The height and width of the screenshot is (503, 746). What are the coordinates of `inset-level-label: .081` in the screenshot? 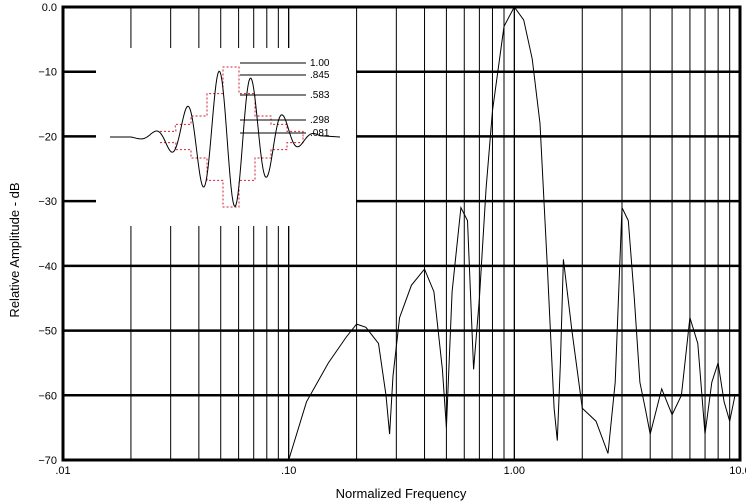 It's located at (320, 133).